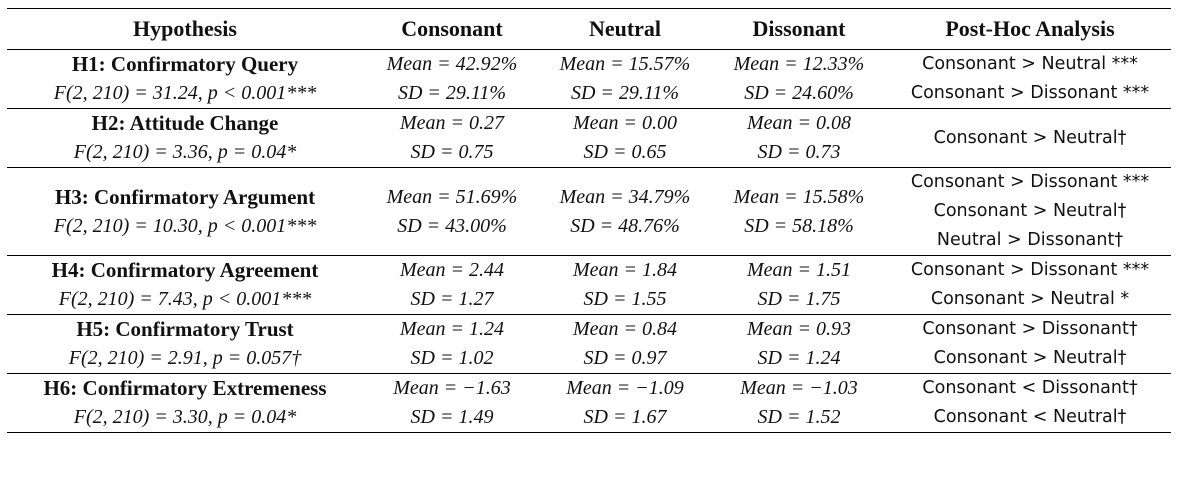 Image resolution: width=1178 pixels, height=497 pixels. What do you see at coordinates (185, 196) in the screenshot?
I see `hypothesis-name: H3: Confirmatory Argument` at bounding box center [185, 196].